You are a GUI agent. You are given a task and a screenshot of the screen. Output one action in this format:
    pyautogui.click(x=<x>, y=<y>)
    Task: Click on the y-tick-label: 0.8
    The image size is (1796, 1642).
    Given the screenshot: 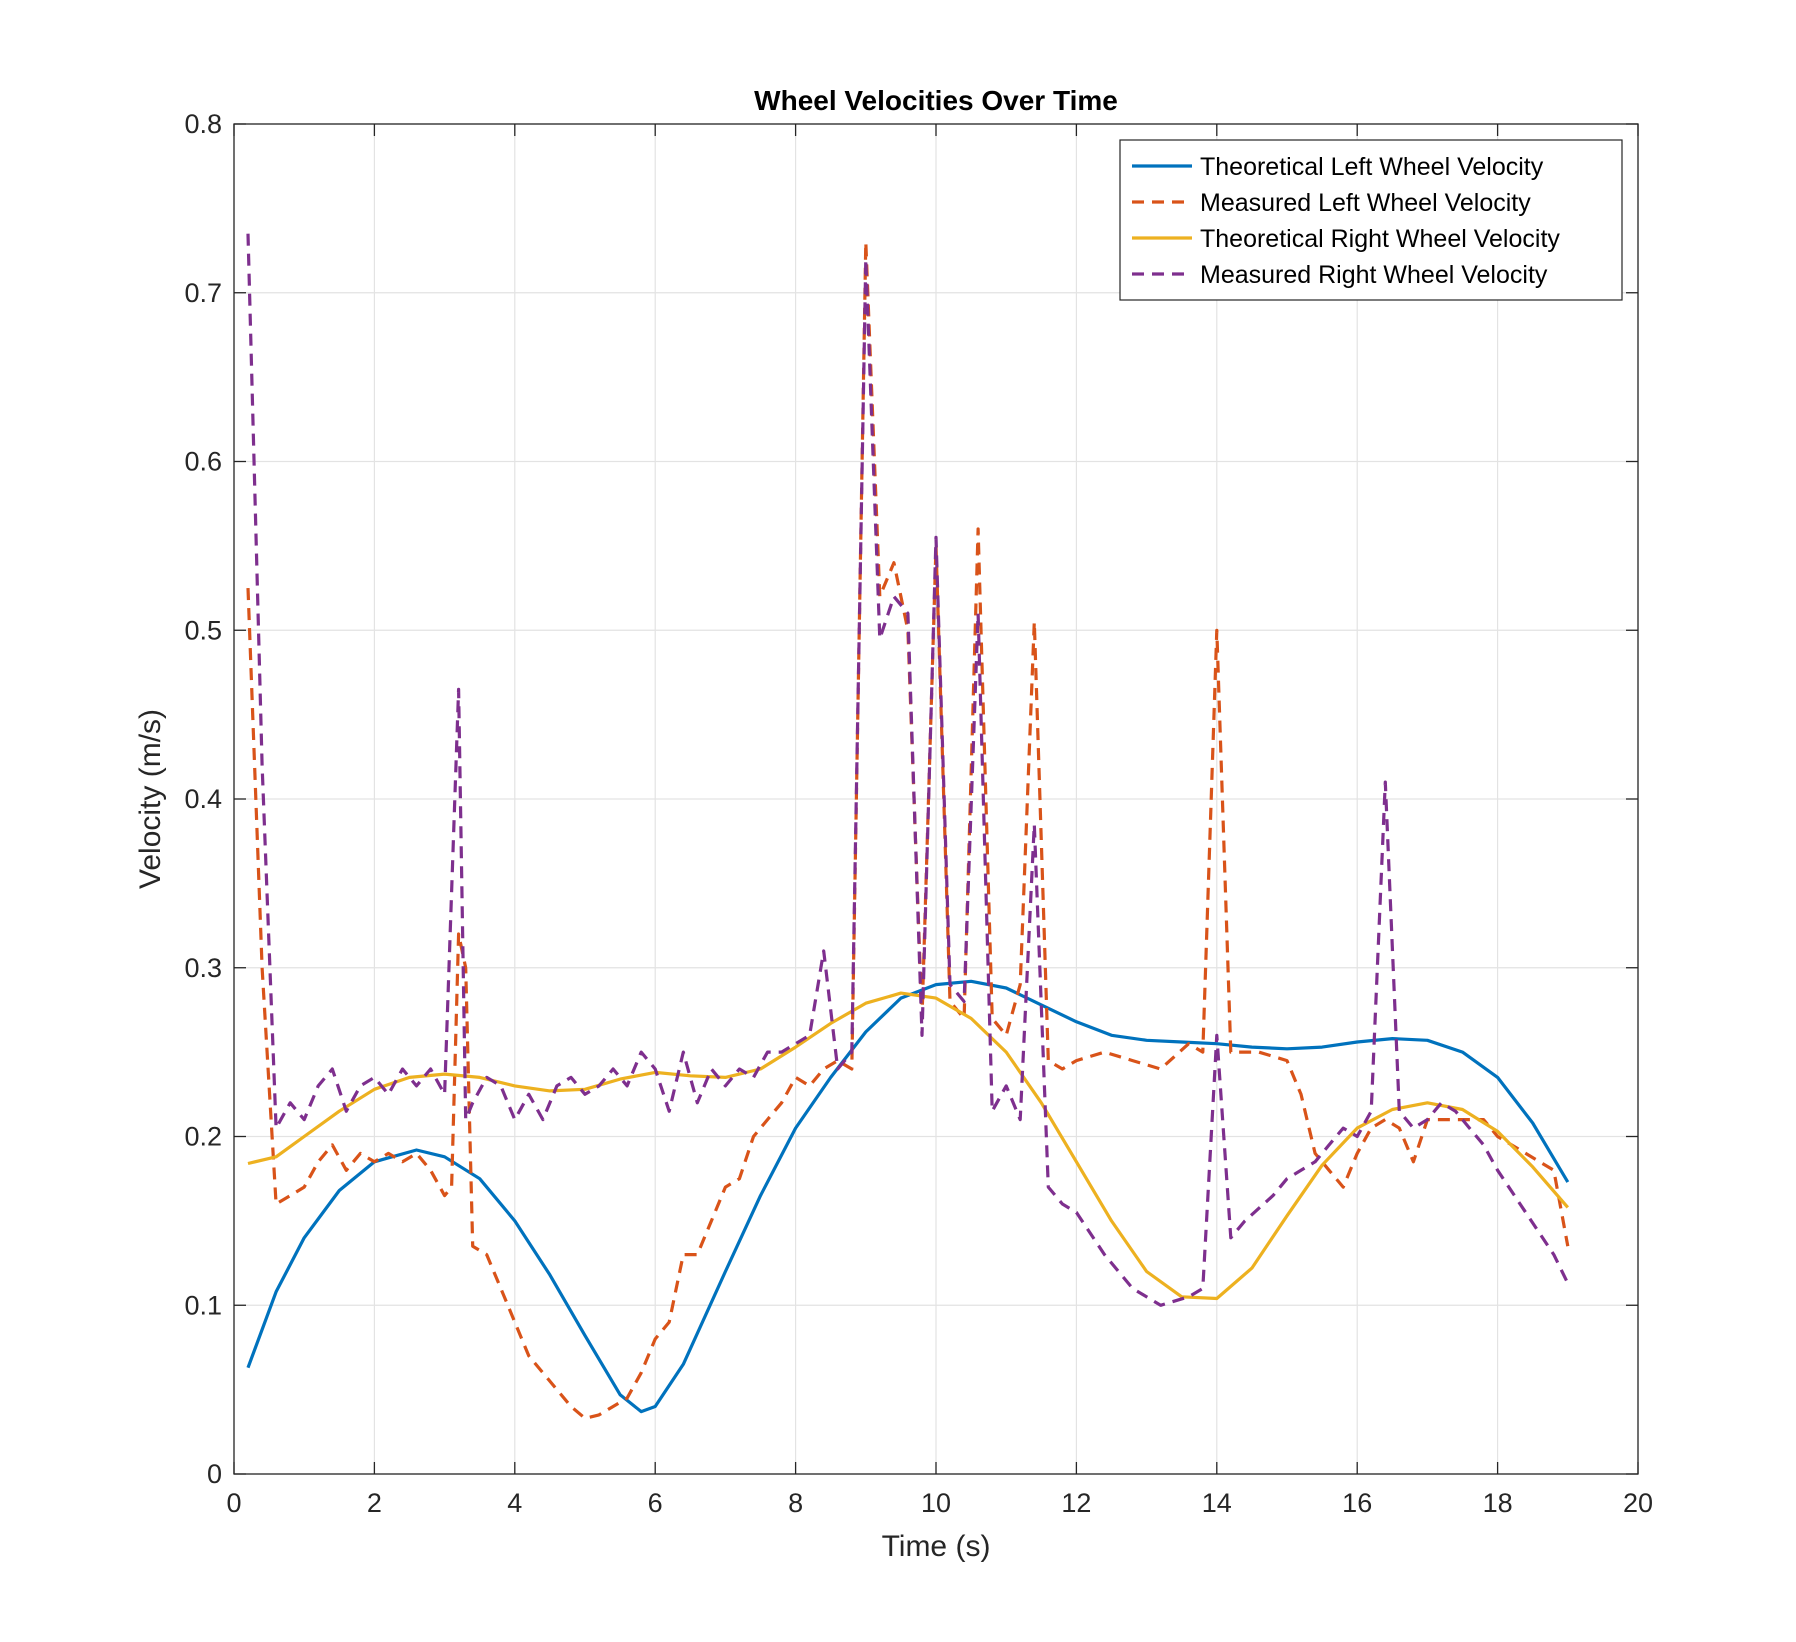 What is the action you would take?
    pyautogui.click(x=203, y=124)
    